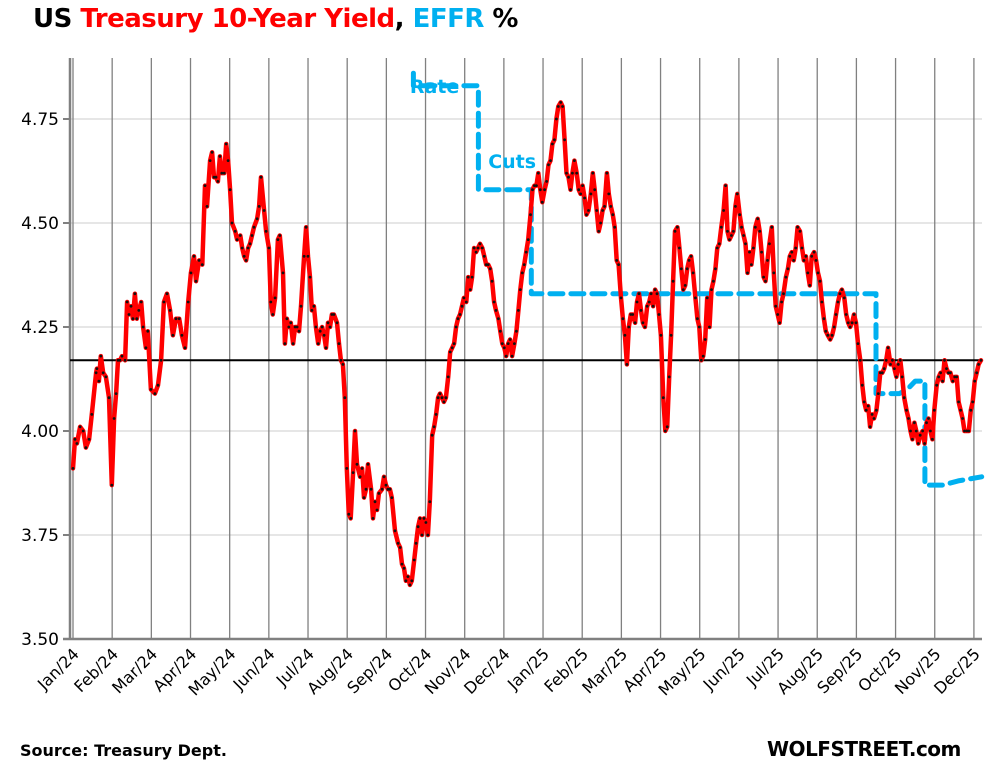 This screenshot has height=777, width=994. What do you see at coordinates (40, 328) in the screenshot?
I see `y-tick-label: 4.25` at bounding box center [40, 328].